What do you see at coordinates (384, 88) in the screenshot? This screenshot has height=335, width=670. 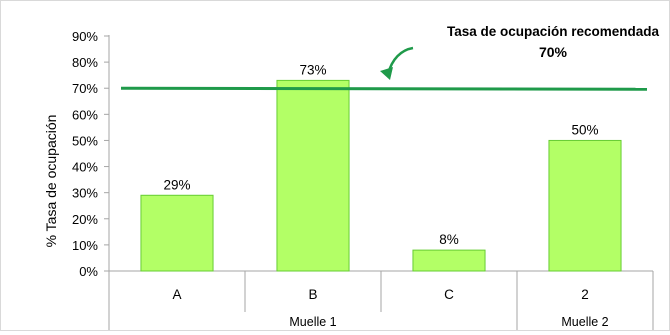 I see `recommended-occupancy-line` at bounding box center [384, 88].